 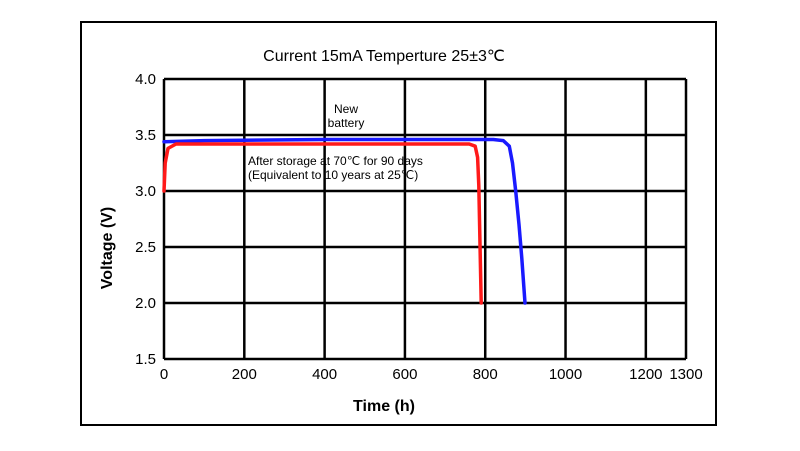 I want to click on y-tick-label: 2.5, so click(x=145, y=247).